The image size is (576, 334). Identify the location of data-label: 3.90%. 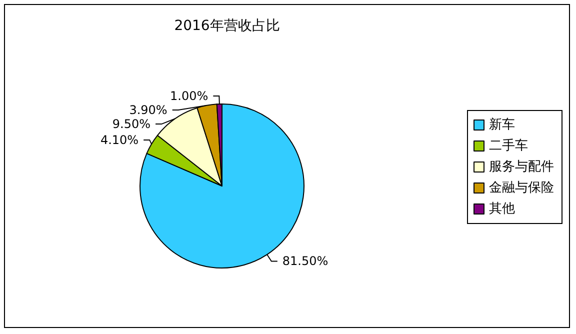
(148, 110).